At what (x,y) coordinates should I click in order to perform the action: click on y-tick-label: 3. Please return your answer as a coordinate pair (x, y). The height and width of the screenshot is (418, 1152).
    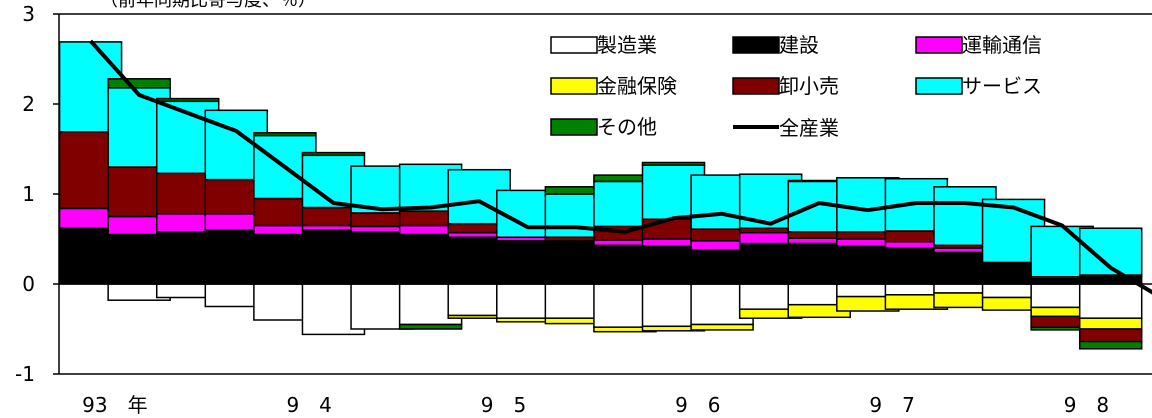
    Looking at the image, I should click on (28, 14).